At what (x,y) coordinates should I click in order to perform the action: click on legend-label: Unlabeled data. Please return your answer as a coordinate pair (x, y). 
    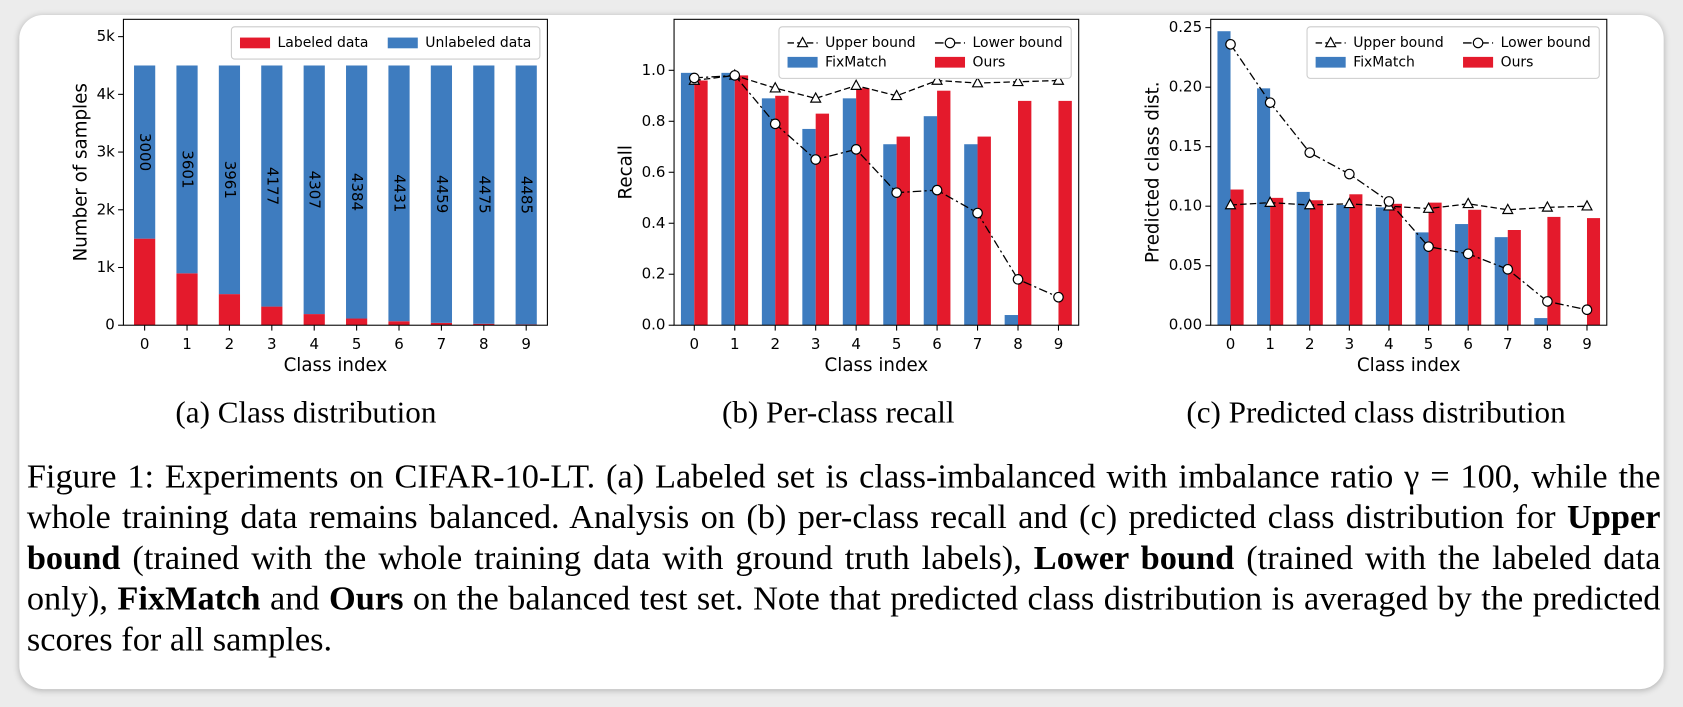
    Looking at the image, I should click on (478, 43).